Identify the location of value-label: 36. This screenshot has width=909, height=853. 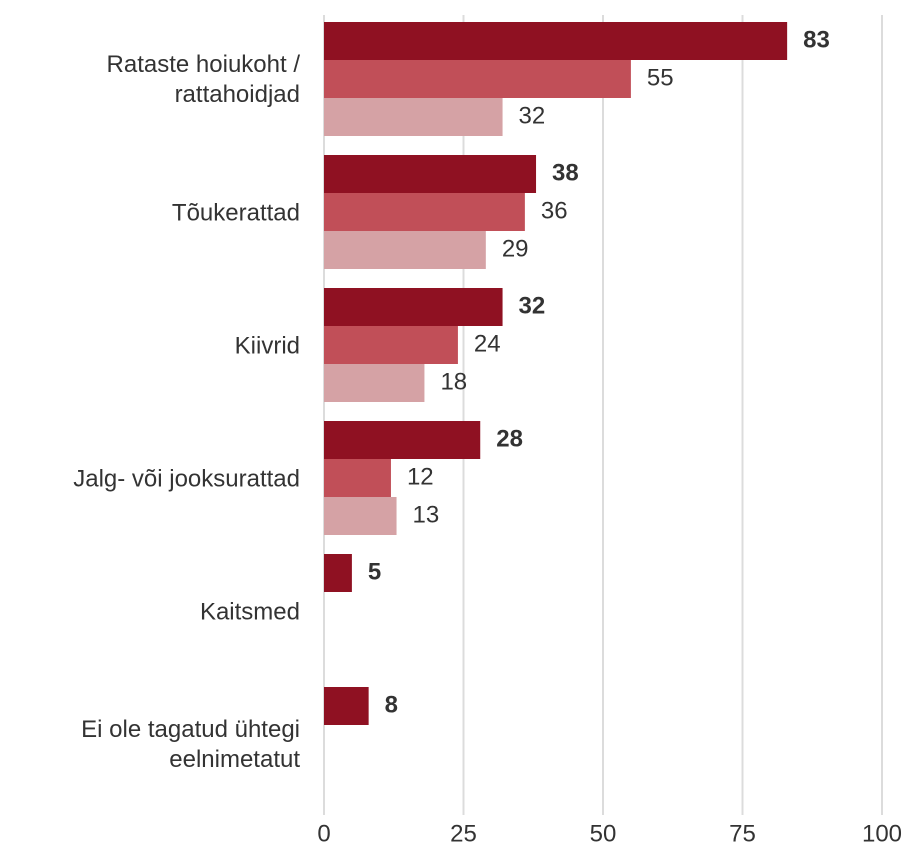
(554, 210).